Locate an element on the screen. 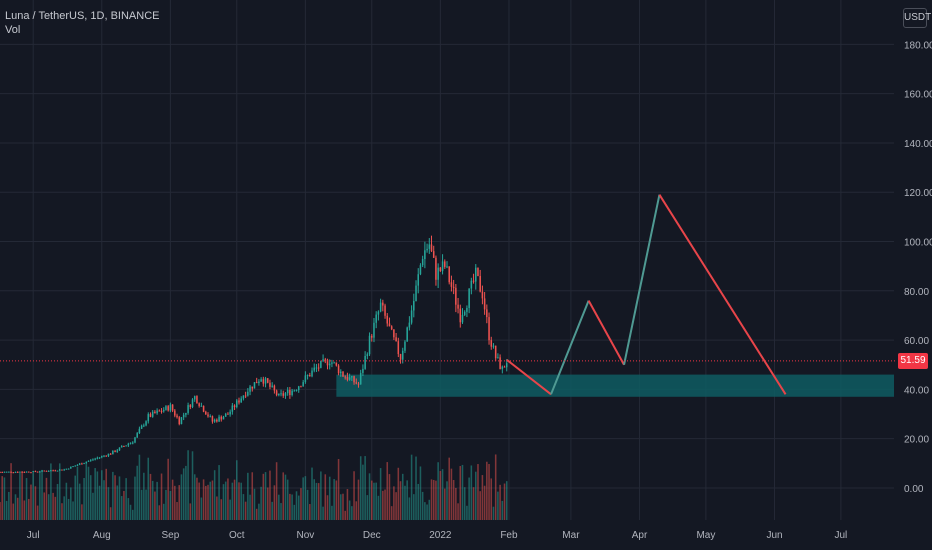 This screenshot has height=550, width=932. time-axis: Jul Aug Sep Oct Nov Dec 2022 Feb Mar Apr May Jun Jul is located at coordinates (437, 535).